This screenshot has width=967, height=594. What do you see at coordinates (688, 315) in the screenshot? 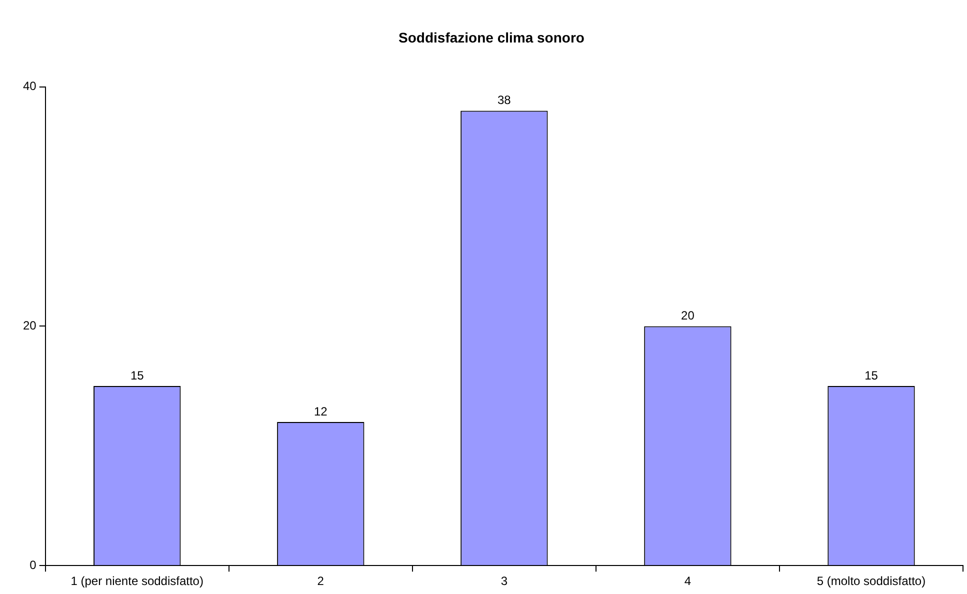
I see `data-label: 20` at bounding box center [688, 315].